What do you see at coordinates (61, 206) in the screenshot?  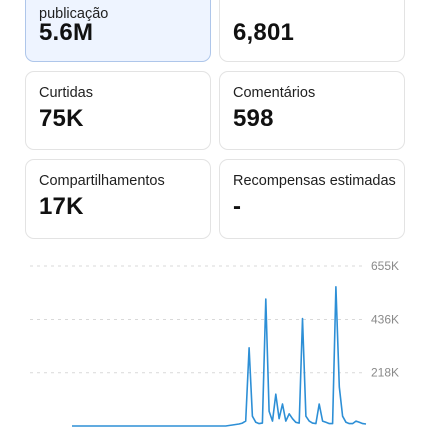 I see `metric-card-shares-value: 17K` at bounding box center [61, 206].